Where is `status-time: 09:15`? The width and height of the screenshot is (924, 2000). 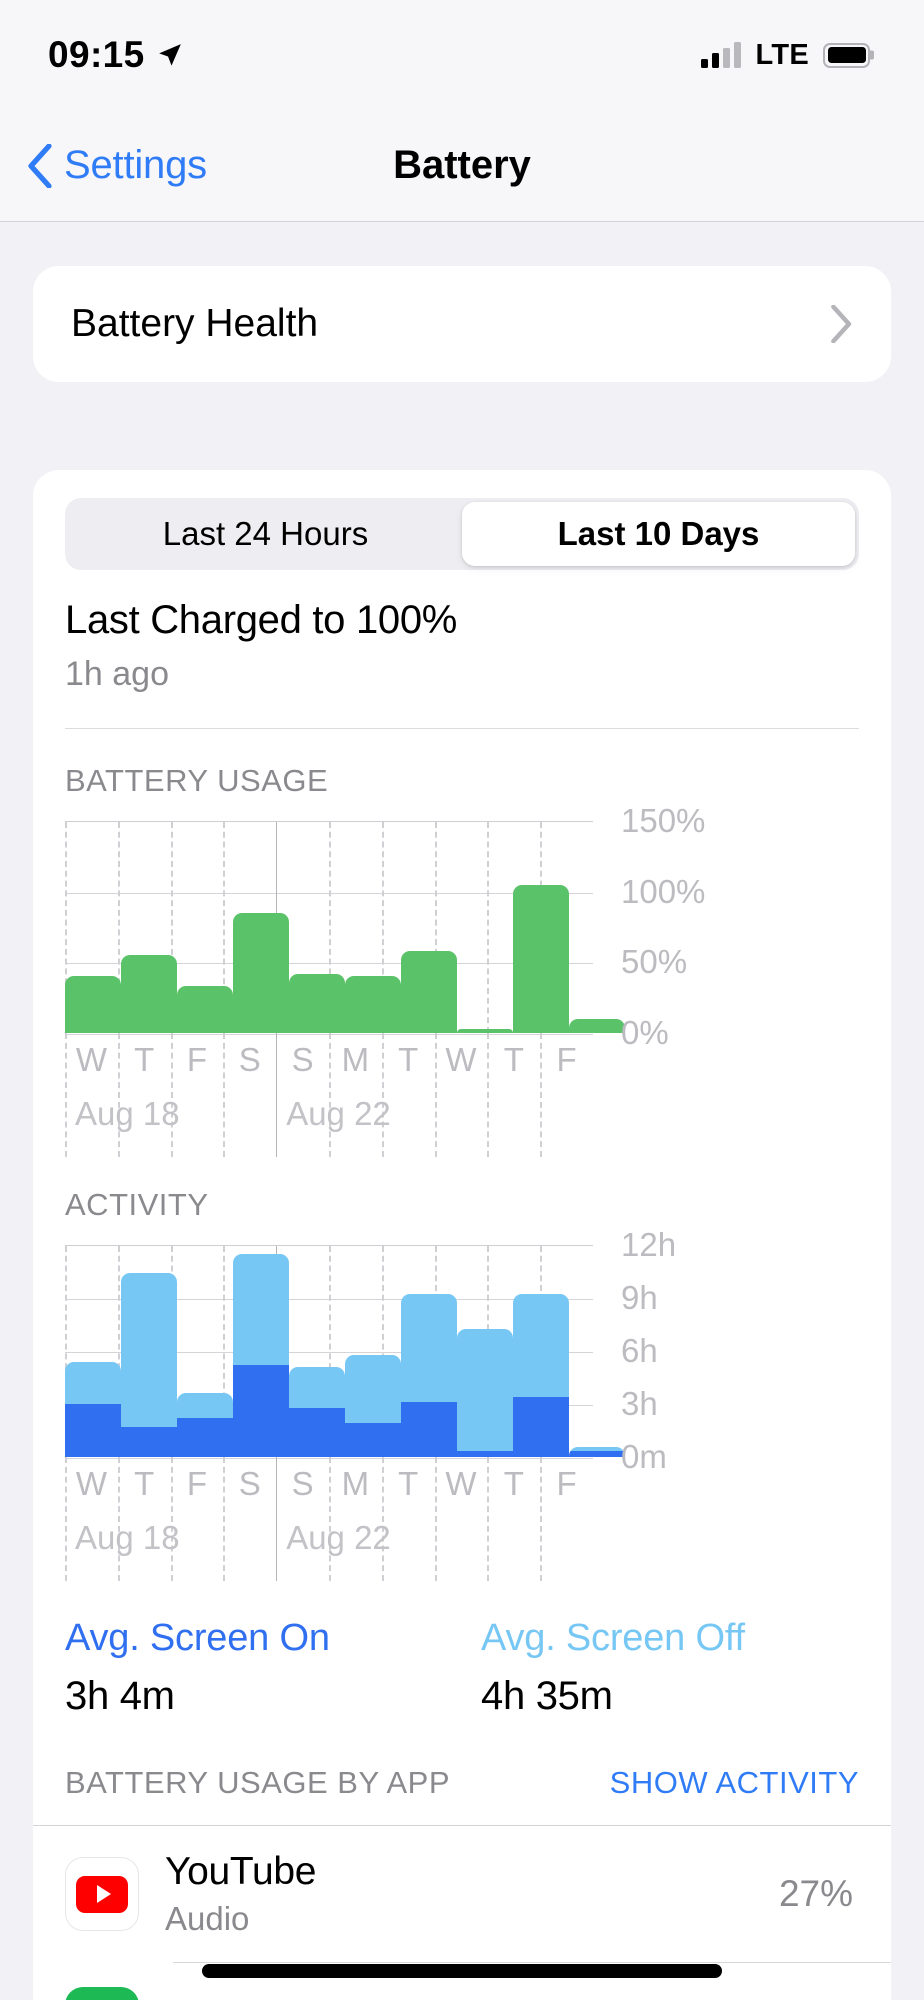 status-time: 09:15 is located at coordinates (96, 54).